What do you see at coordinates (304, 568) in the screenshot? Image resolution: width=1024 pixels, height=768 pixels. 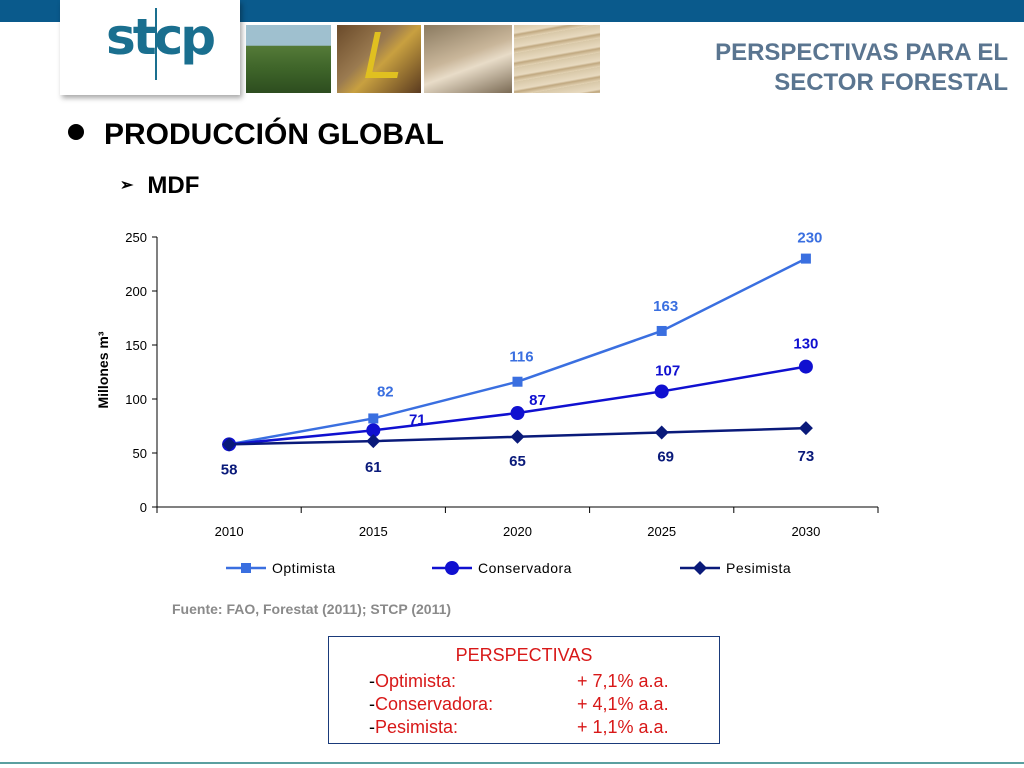 I see `legend-label: Optimista` at bounding box center [304, 568].